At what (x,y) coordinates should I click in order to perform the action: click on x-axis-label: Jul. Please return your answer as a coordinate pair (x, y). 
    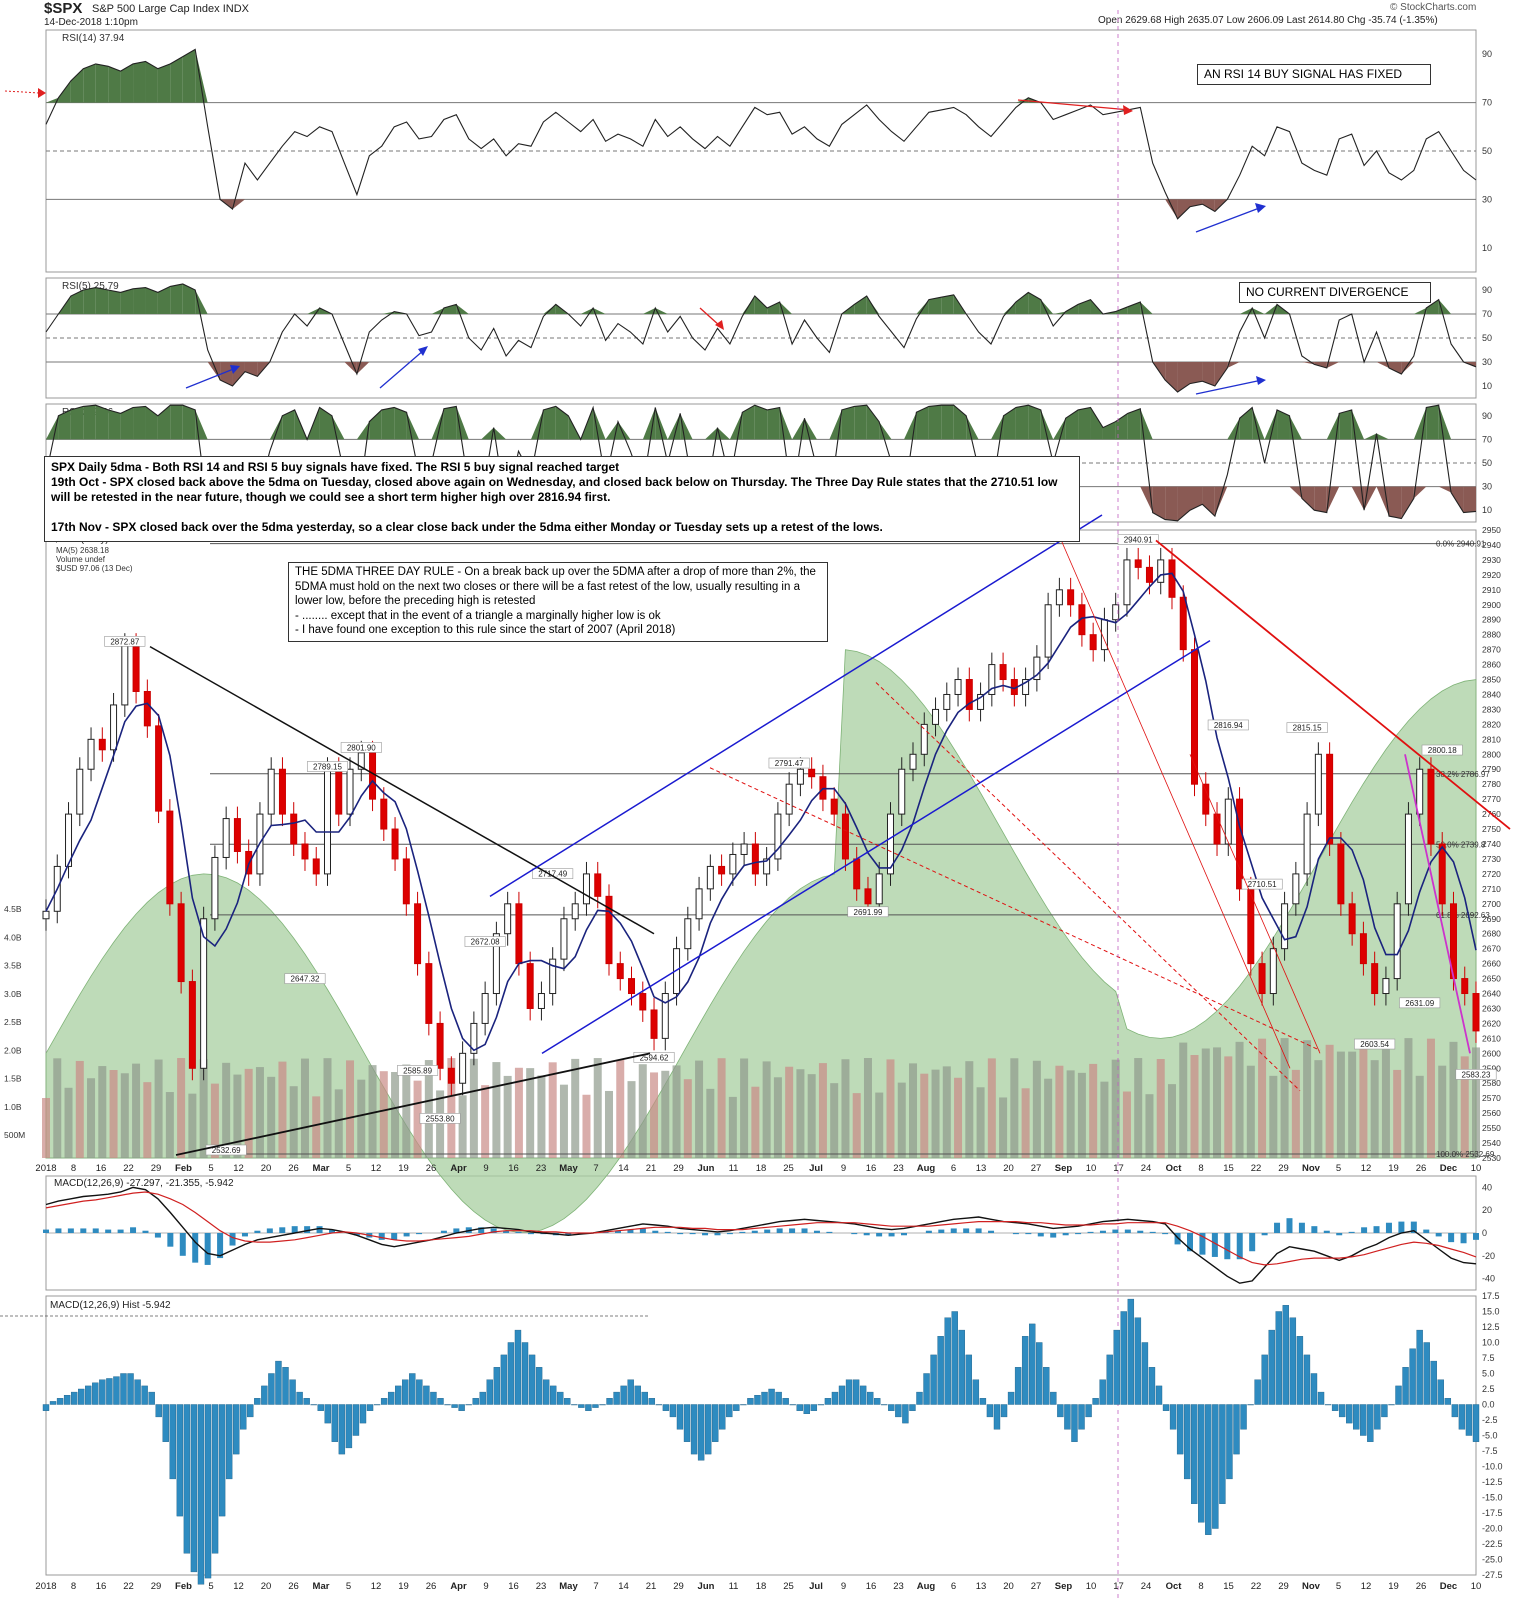
    Looking at the image, I should click on (816, 1168).